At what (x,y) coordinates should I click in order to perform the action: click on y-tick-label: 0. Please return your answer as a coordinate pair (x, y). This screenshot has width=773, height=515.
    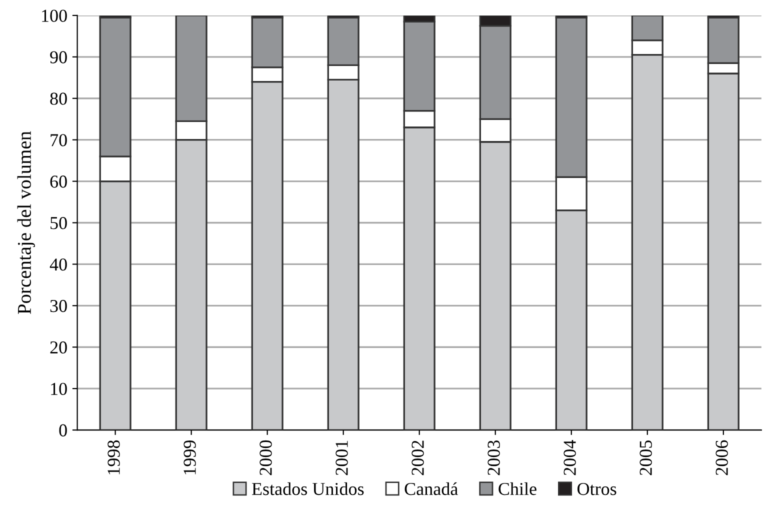
    Looking at the image, I should click on (63, 430).